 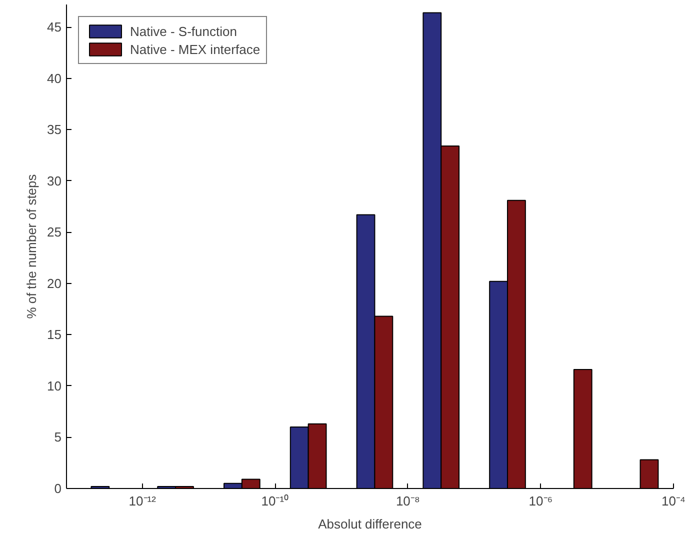 I want to click on x-tick-label: 10⁻⁸, so click(x=408, y=501).